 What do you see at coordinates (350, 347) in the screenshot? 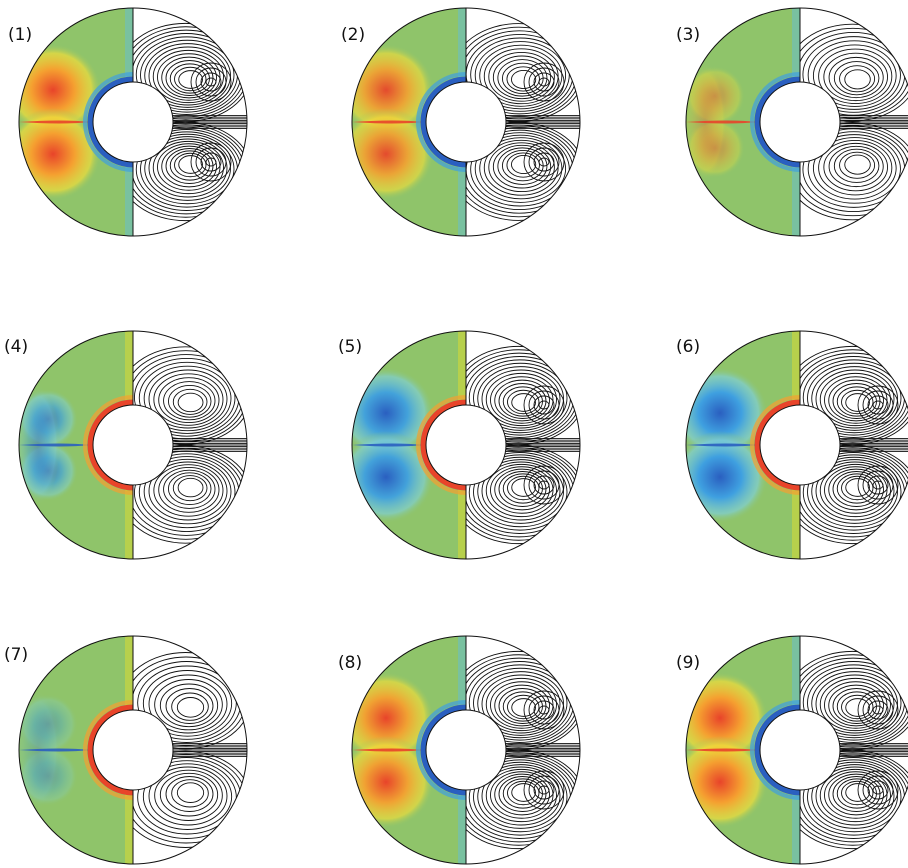
I see `panel-label: (5)` at bounding box center [350, 347].